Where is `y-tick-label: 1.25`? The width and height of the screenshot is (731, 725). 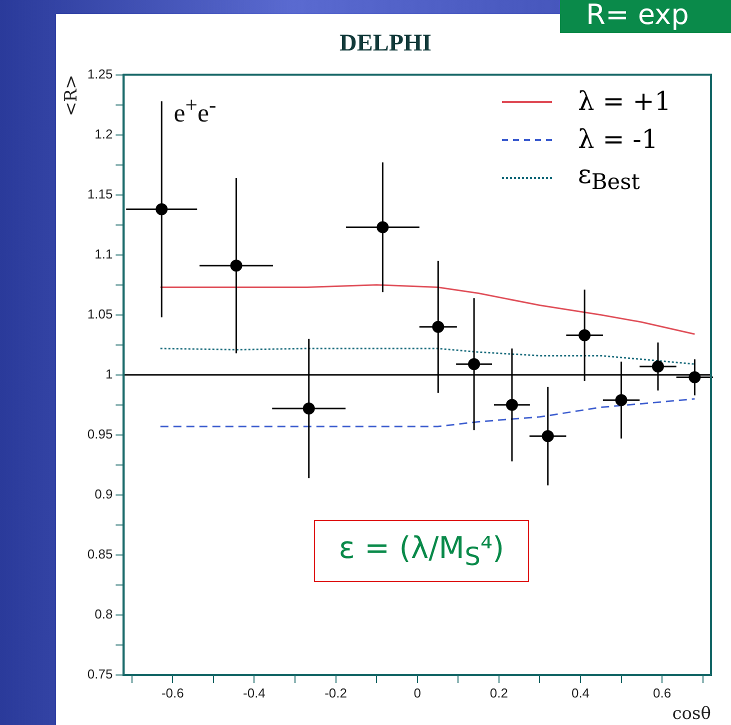
y-tick-label: 1.25 is located at coordinates (100, 74).